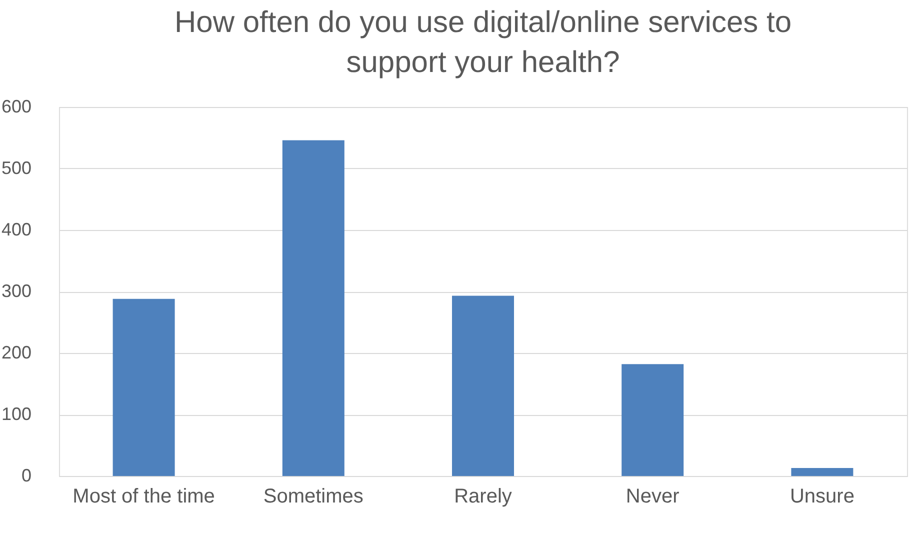 This screenshot has width=919, height=538. Describe the element at coordinates (16, 291) in the screenshot. I see `y-tick-label: 300` at that location.